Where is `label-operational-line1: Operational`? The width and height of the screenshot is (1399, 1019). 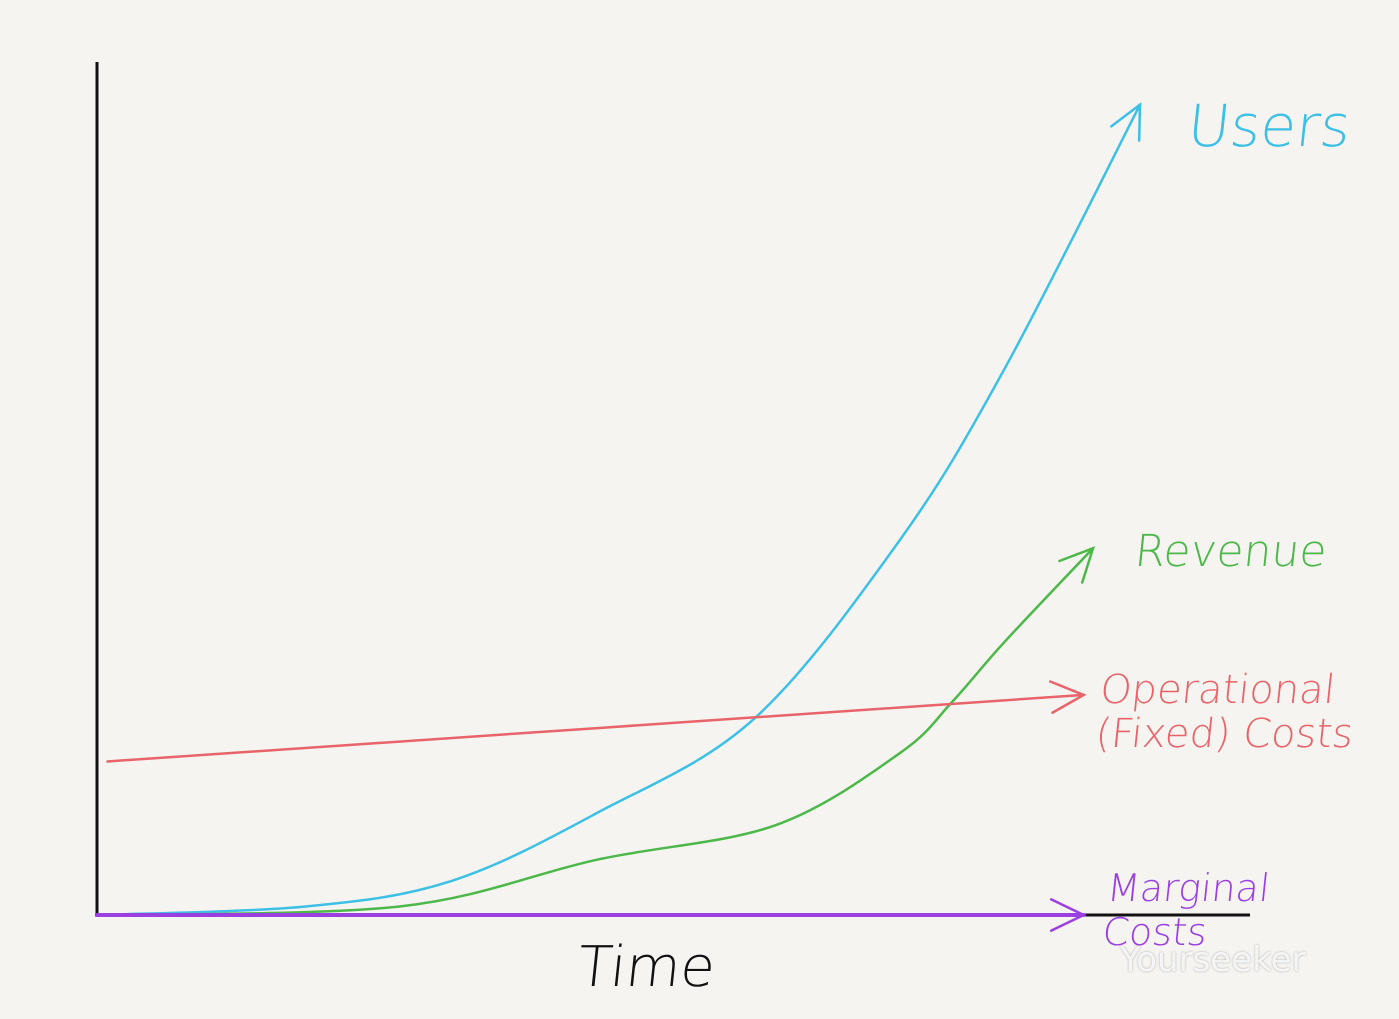
label-operational-line1: Operational is located at coordinates (1217, 690).